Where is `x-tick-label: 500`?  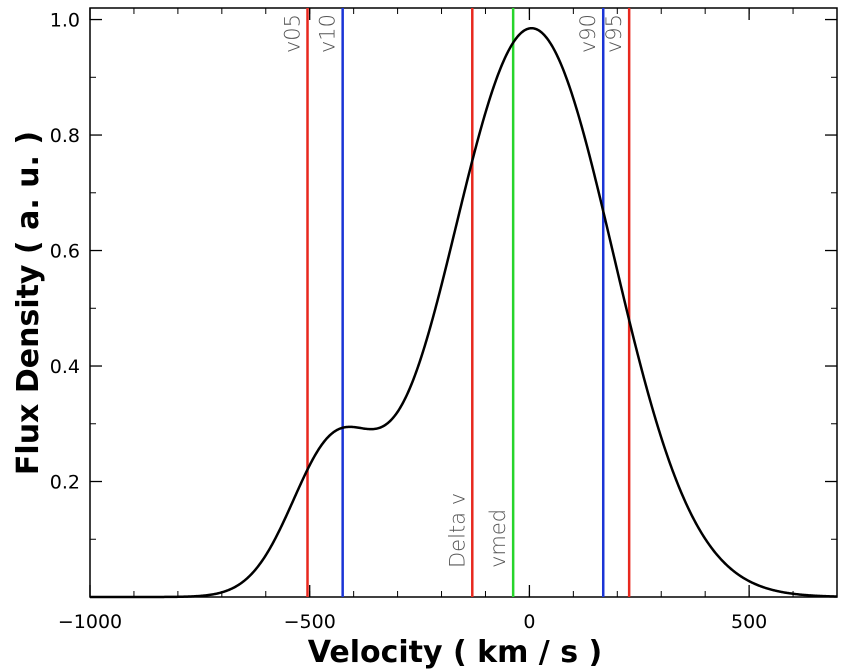 x-tick-label: 500 is located at coordinates (749, 622).